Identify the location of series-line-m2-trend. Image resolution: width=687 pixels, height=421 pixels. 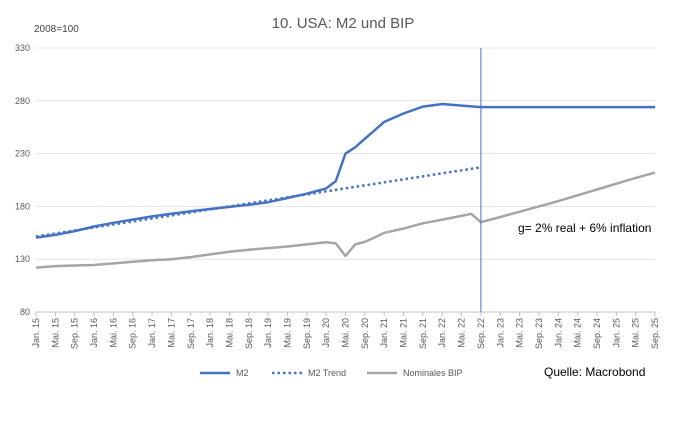
(258, 202).